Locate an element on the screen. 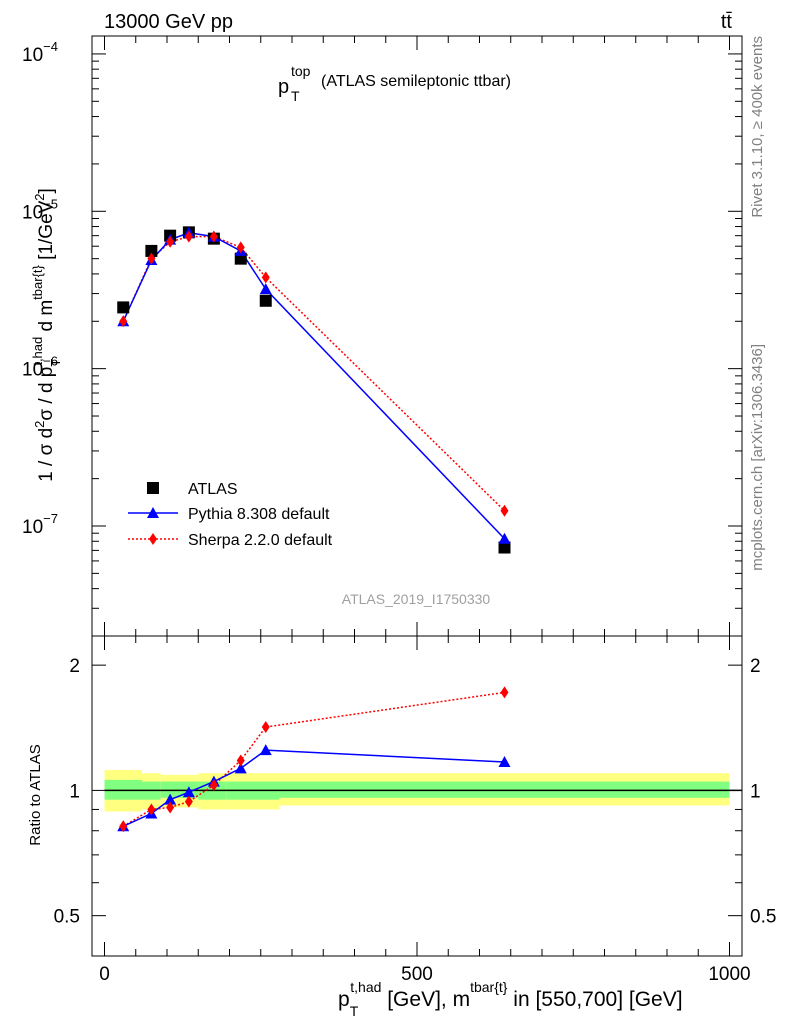 The height and width of the screenshot is (1024, 786). y-tick-label-main: 10⁻⁷ is located at coordinates (40, 524).